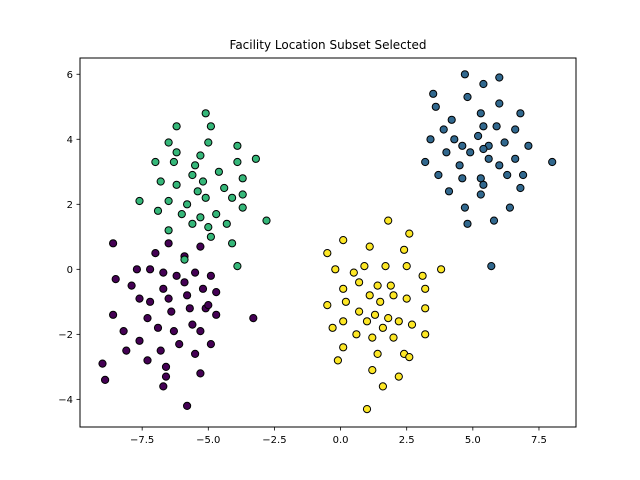  Describe the element at coordinates (407, 440) in the screenshot. I see `x-tick-label: 2.5` at that location.